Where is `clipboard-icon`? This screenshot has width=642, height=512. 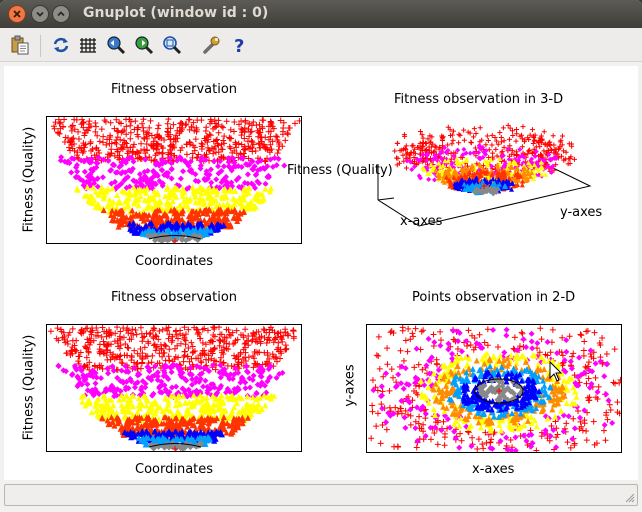 clipboard-icon is located at coordinates (20, 45).